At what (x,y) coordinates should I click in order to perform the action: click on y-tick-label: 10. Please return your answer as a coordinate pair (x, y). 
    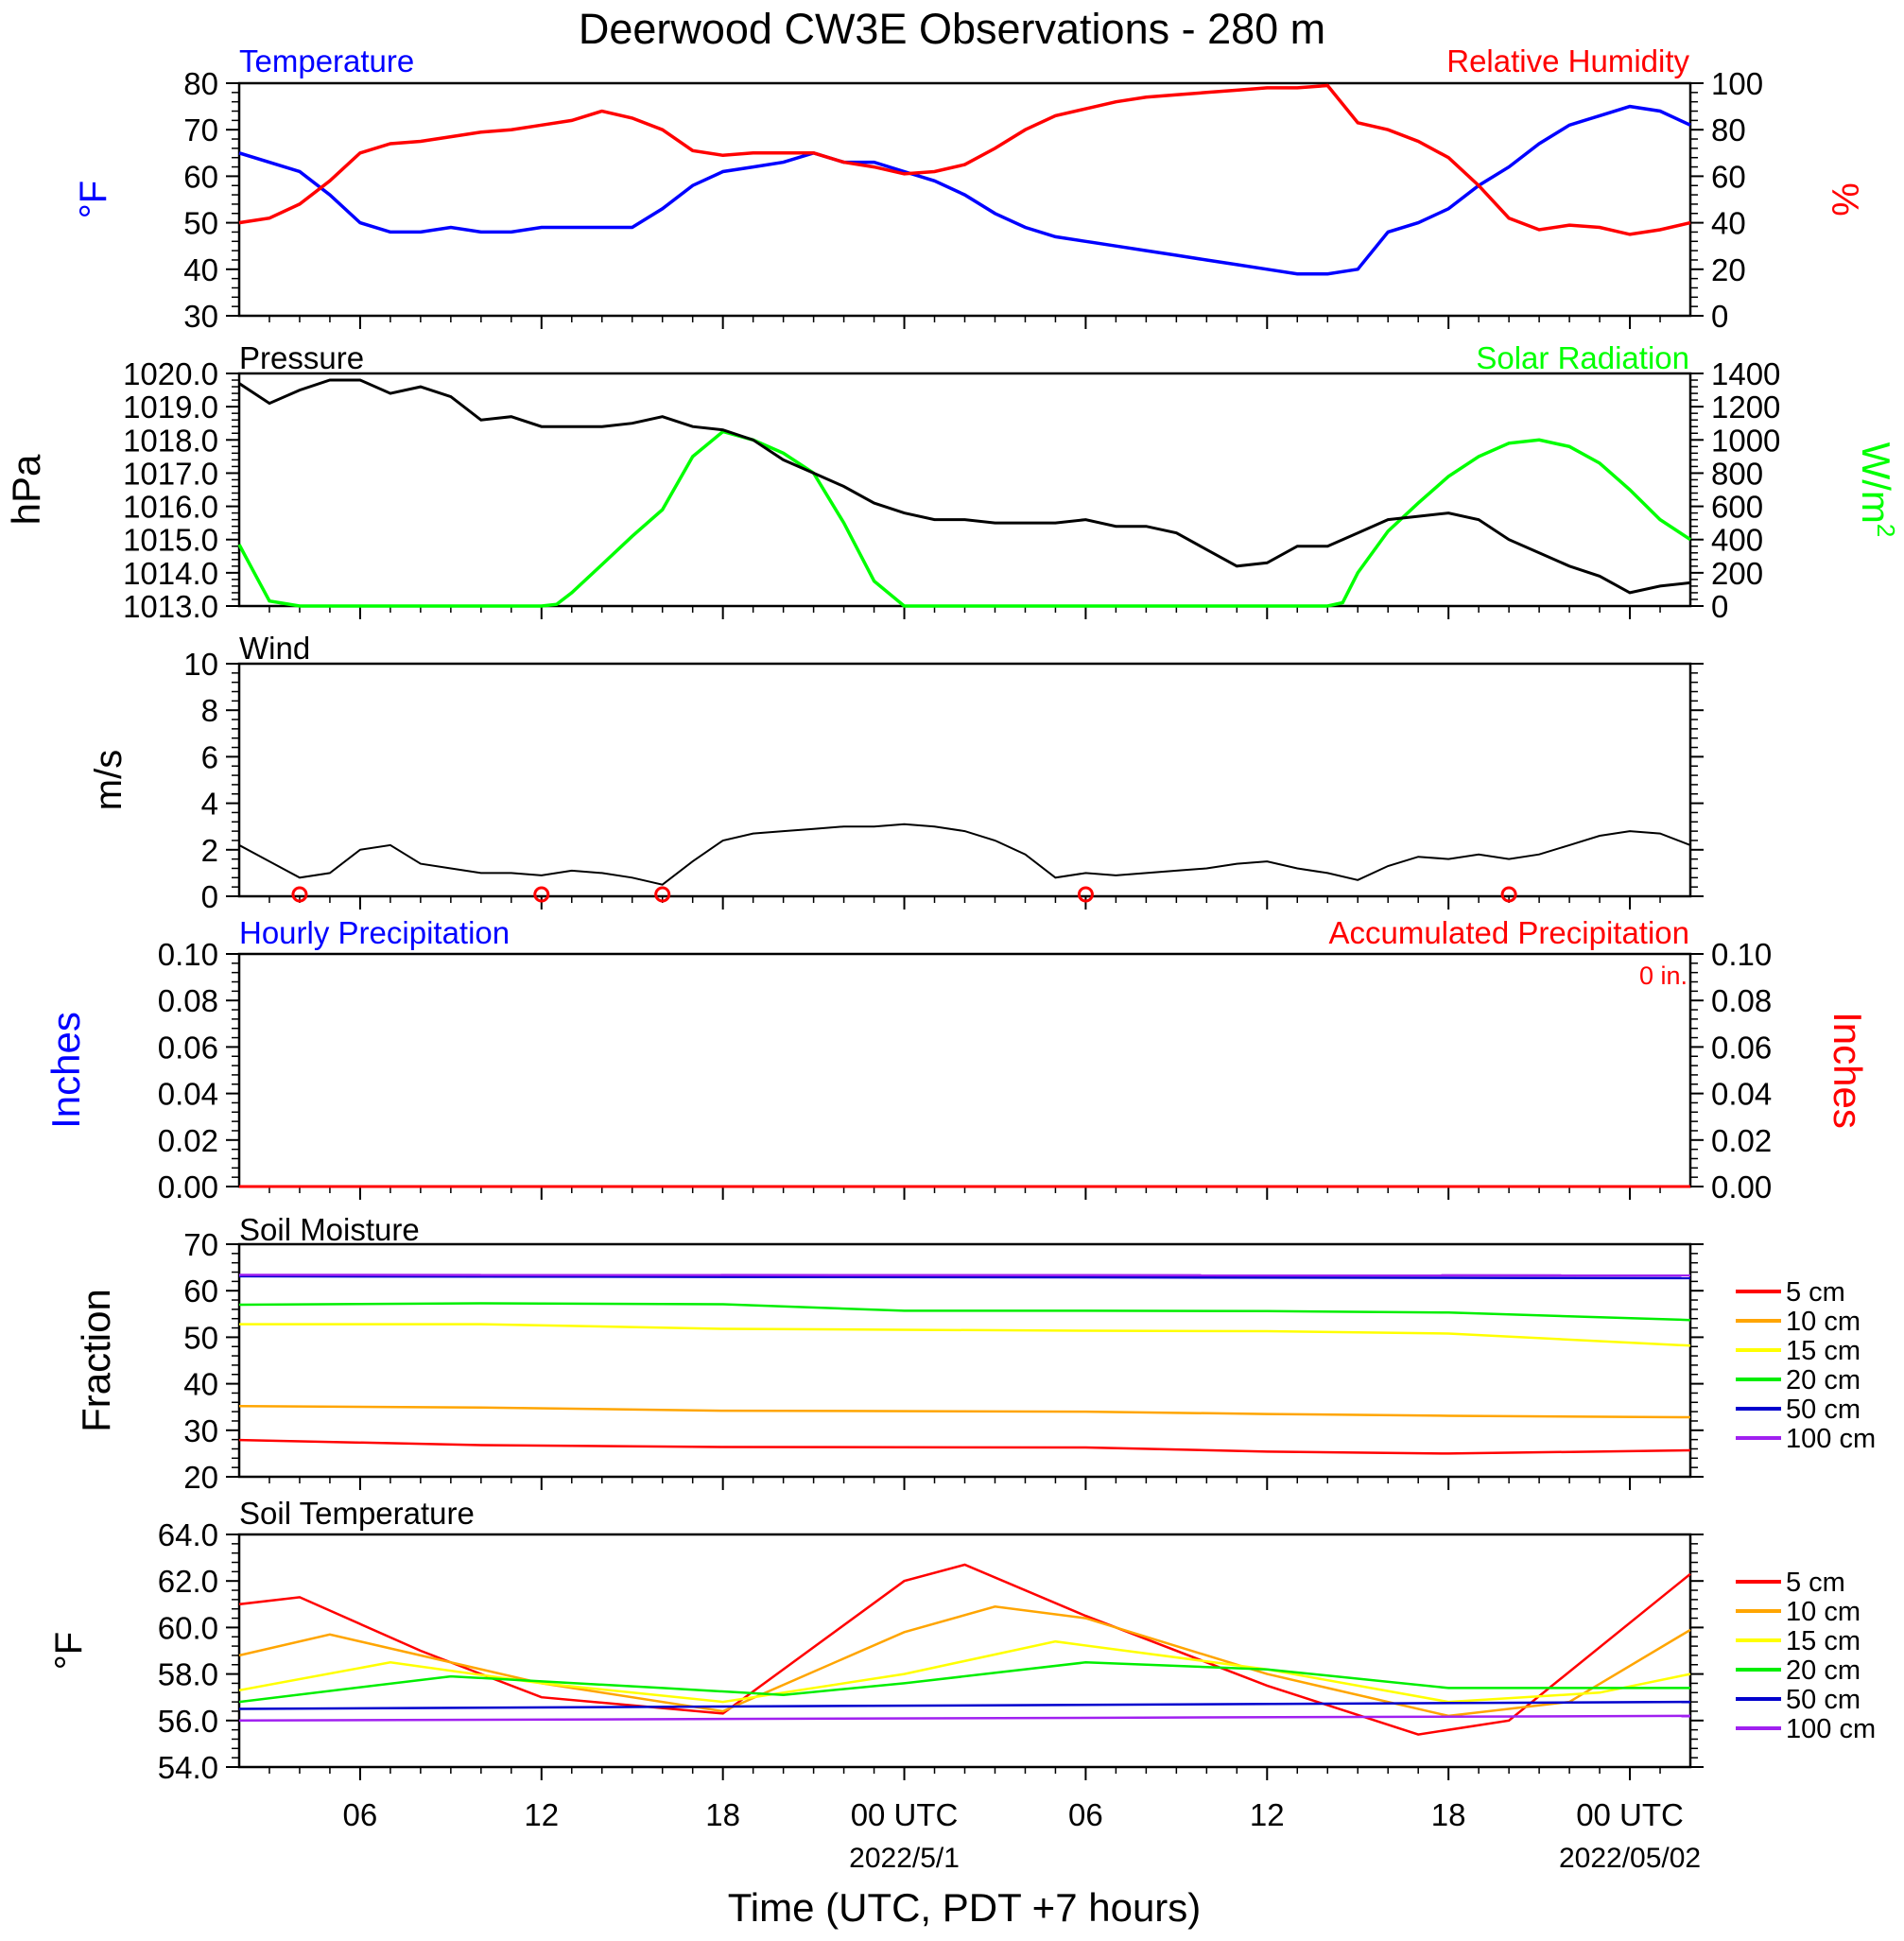
    Looking at the image, I should click on (200, 665).